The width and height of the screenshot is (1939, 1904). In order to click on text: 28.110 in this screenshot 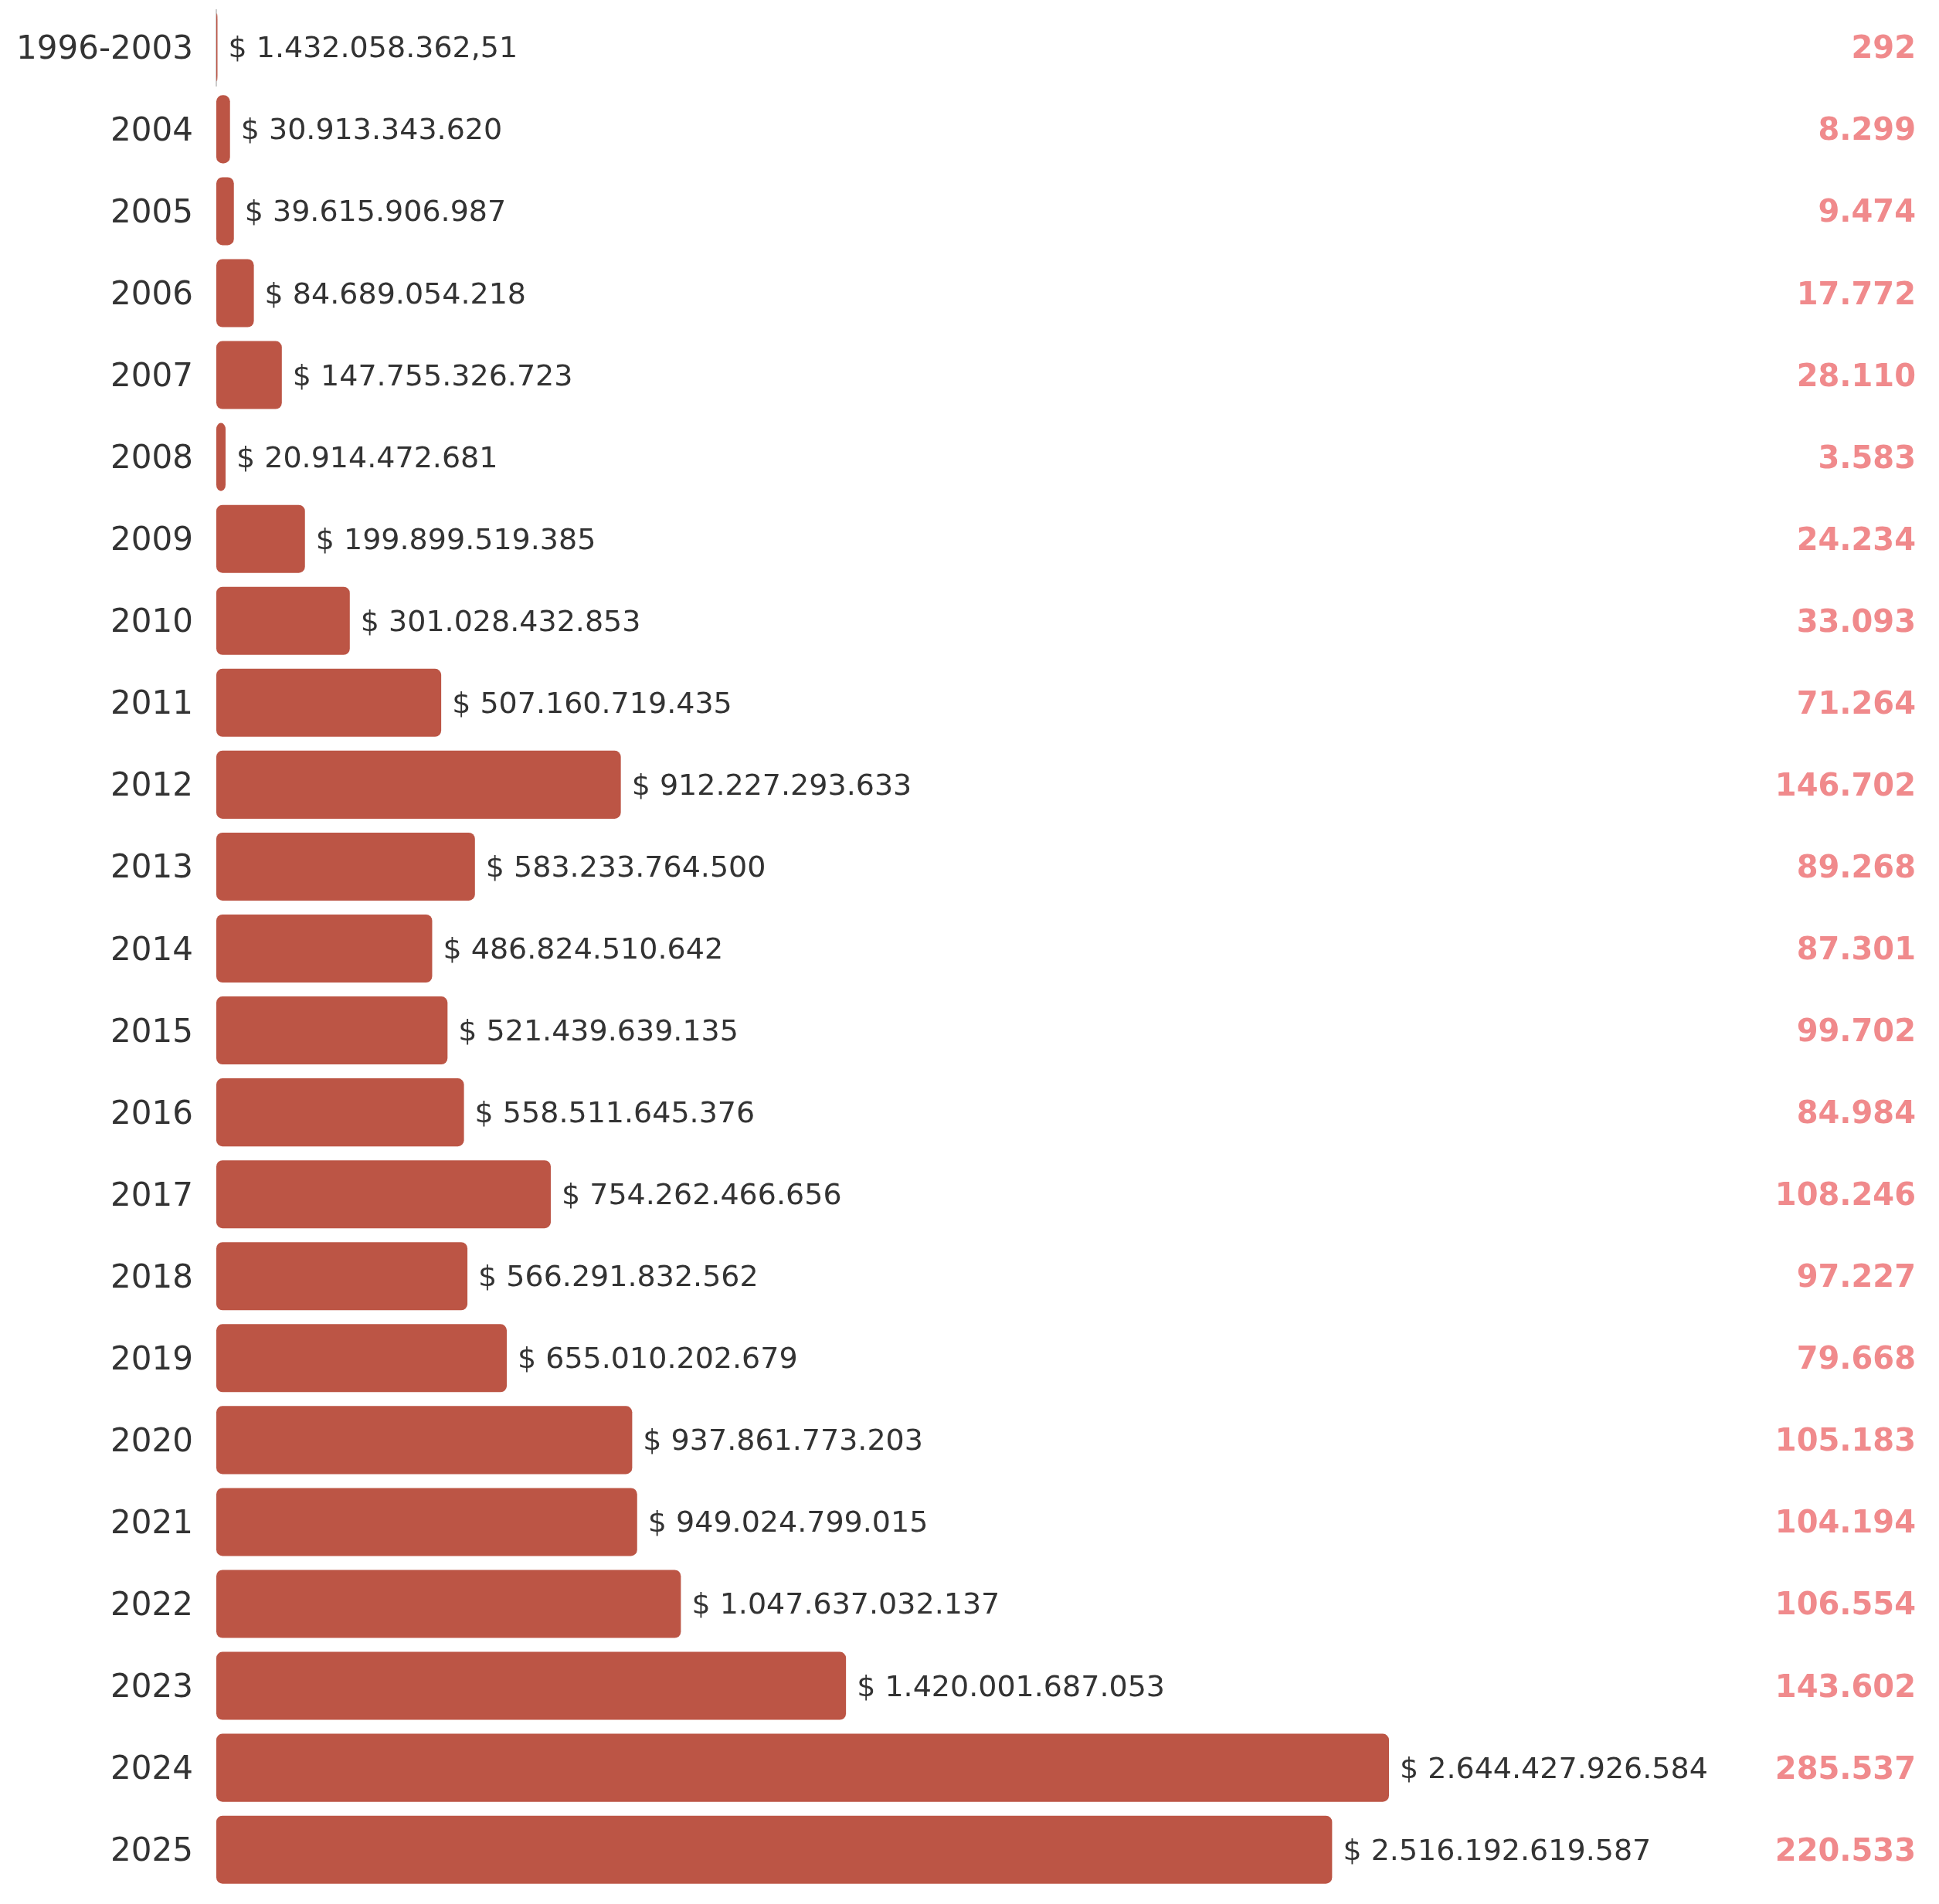, I will do `click(1856, 375)`.